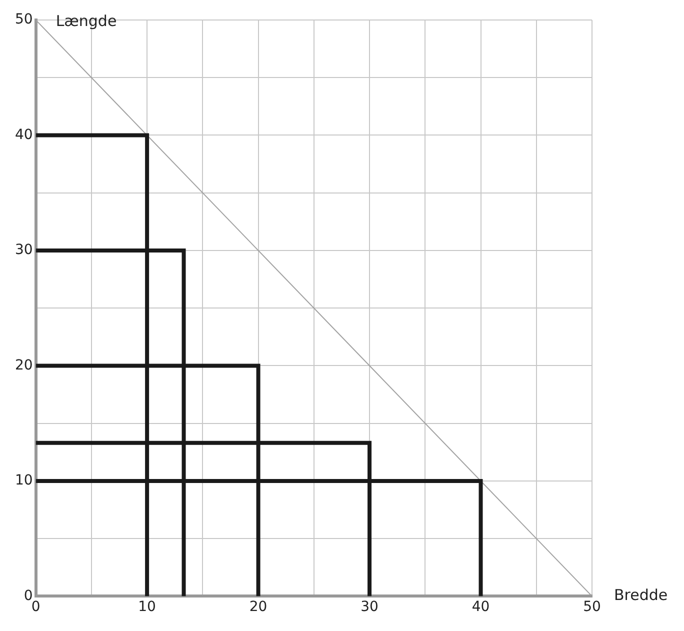  I want to click on y-tick-label: 10, so click(23, 480).